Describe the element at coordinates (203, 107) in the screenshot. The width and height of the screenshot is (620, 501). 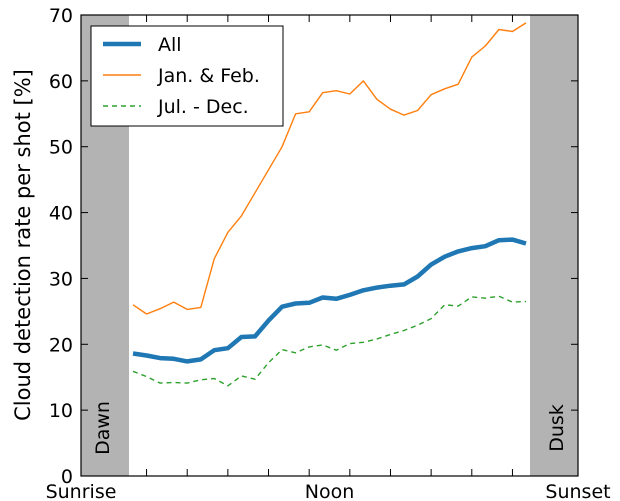
I see `legend-label-jul-dec: Jul. - Dec.` at that location.